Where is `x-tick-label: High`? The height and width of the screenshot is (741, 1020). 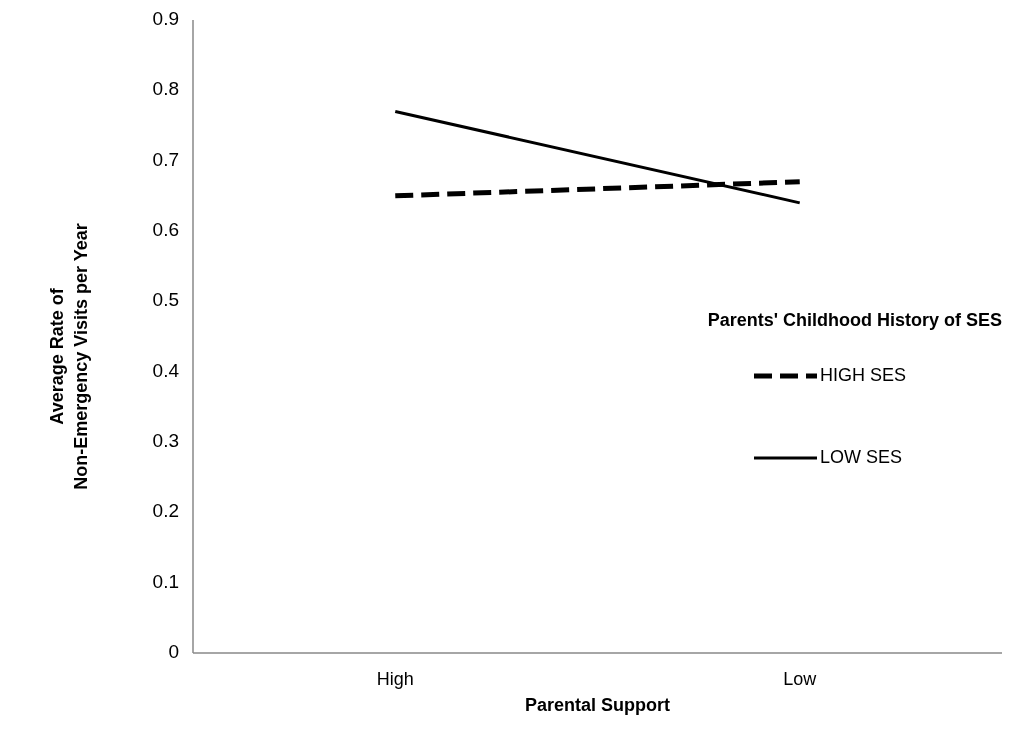 x-tick-label: High is located at coordinates (395, 679).